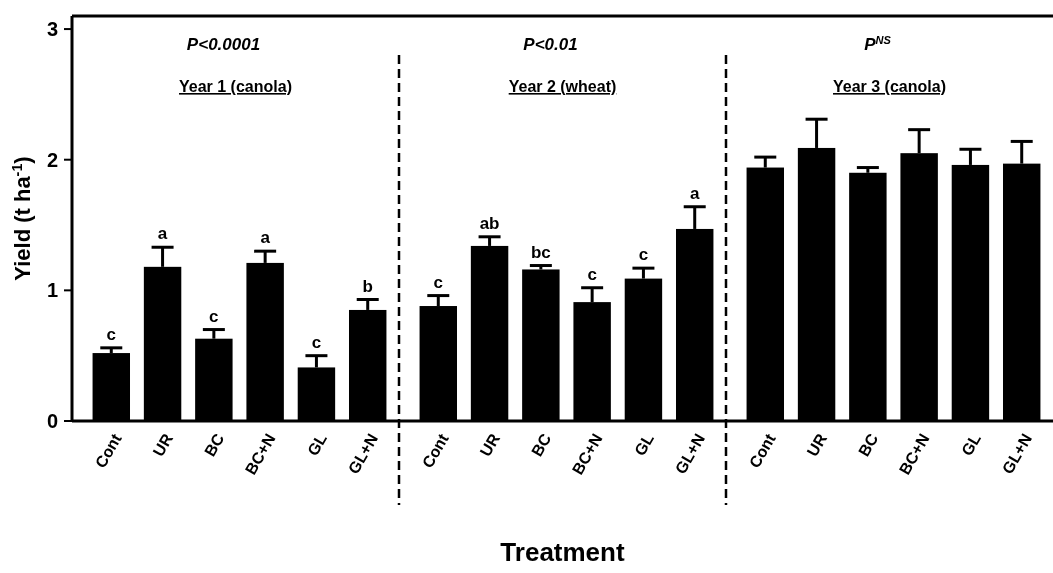  Describe the element at coordinates (235, 86) in the screenshot. I see `text: Year 1 (canola)` at that location.